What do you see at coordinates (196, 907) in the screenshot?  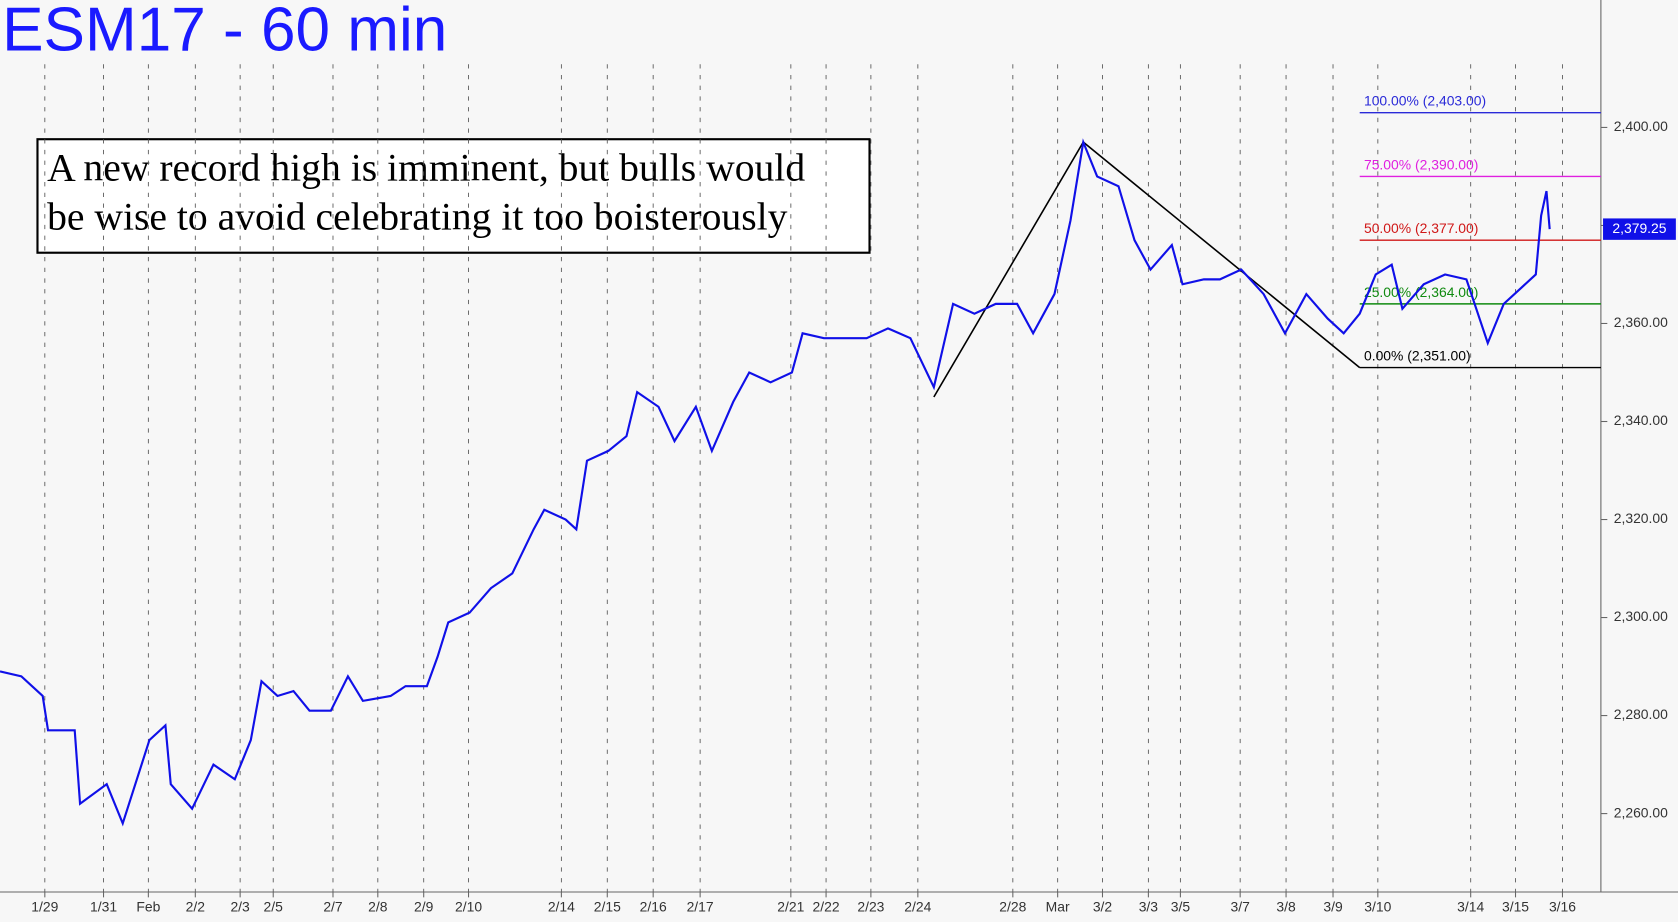 I see `x-tick-label: 2/2` at bounding box center [196, 907].